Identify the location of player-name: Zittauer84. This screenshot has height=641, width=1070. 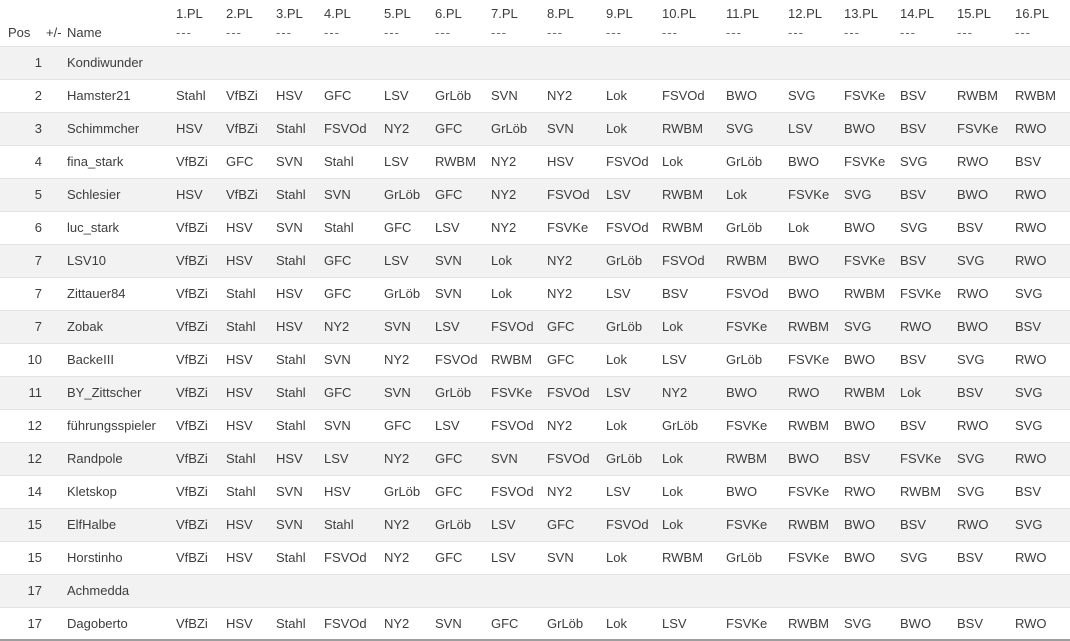
(121, 293).